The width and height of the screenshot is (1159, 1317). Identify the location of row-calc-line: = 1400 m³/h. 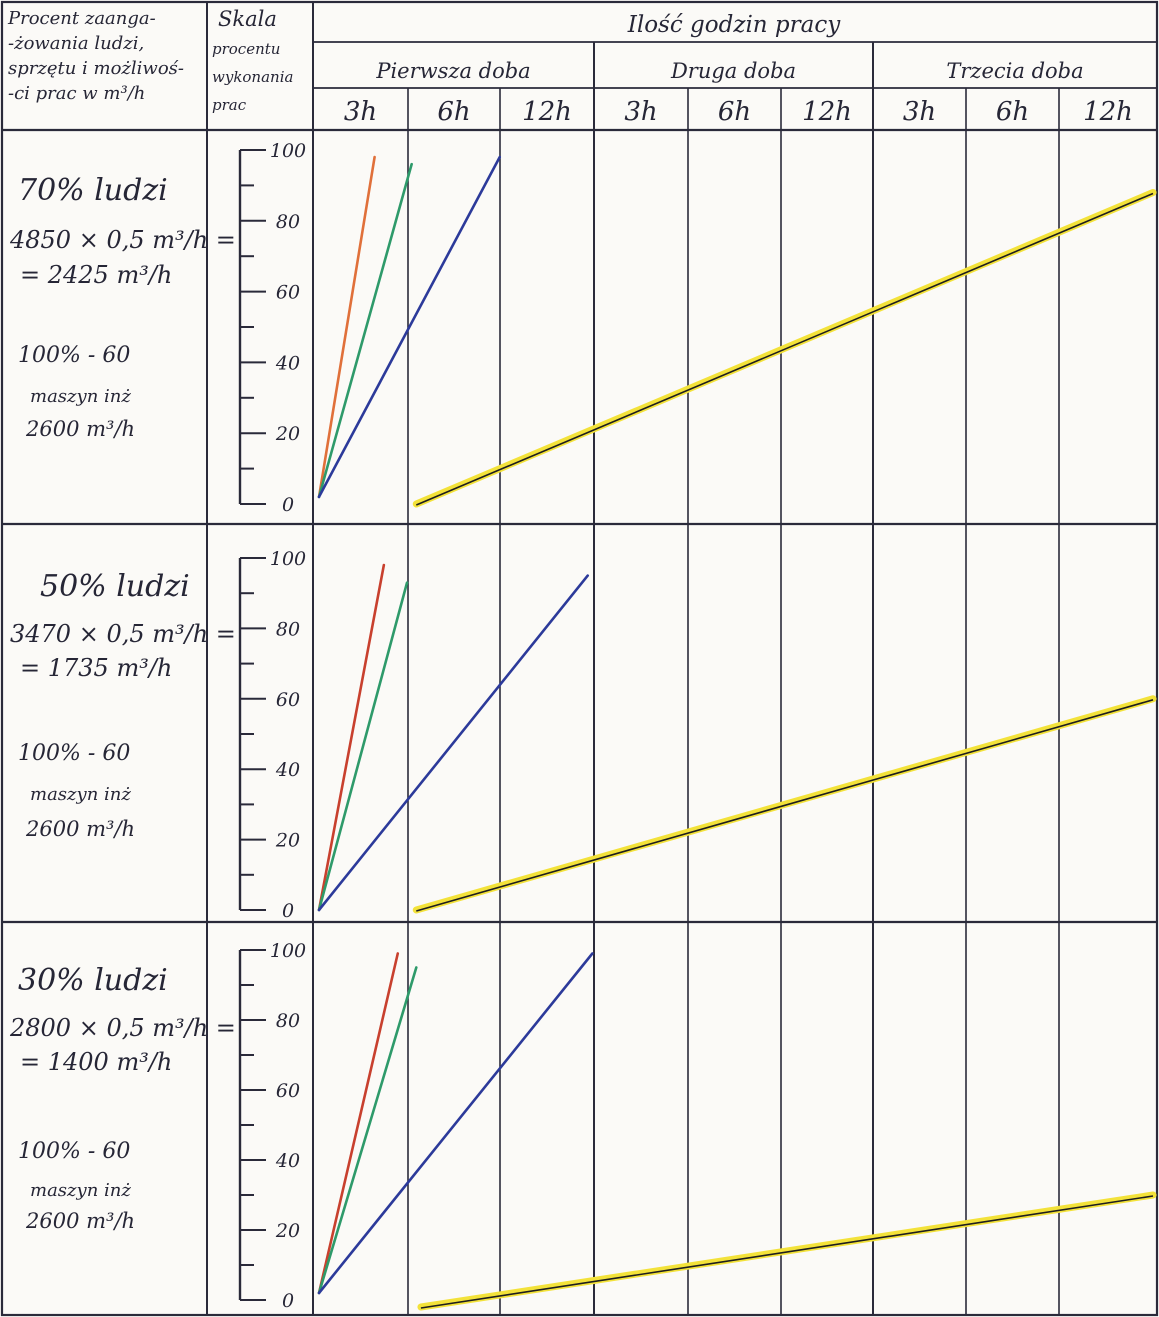
(96, 1062).